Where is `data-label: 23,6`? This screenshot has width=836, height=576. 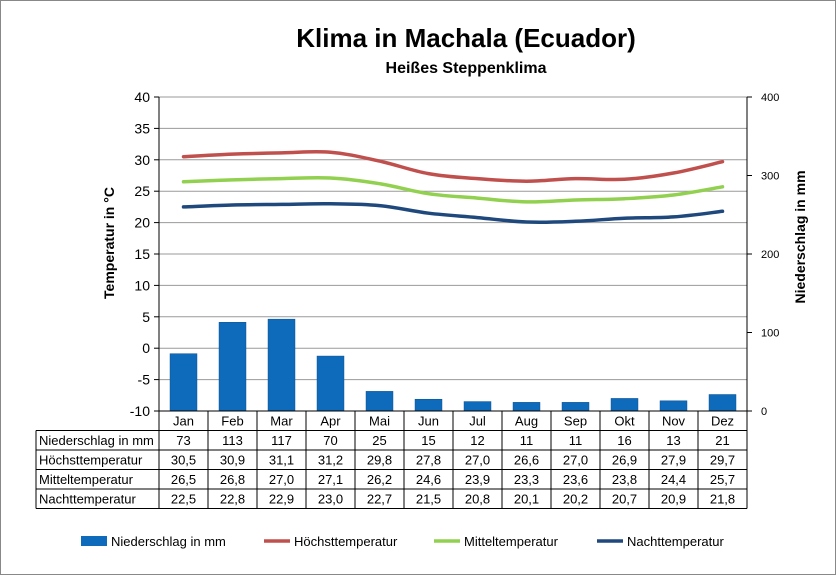 data-label: 23,6 is located at coordinates (575, 479).